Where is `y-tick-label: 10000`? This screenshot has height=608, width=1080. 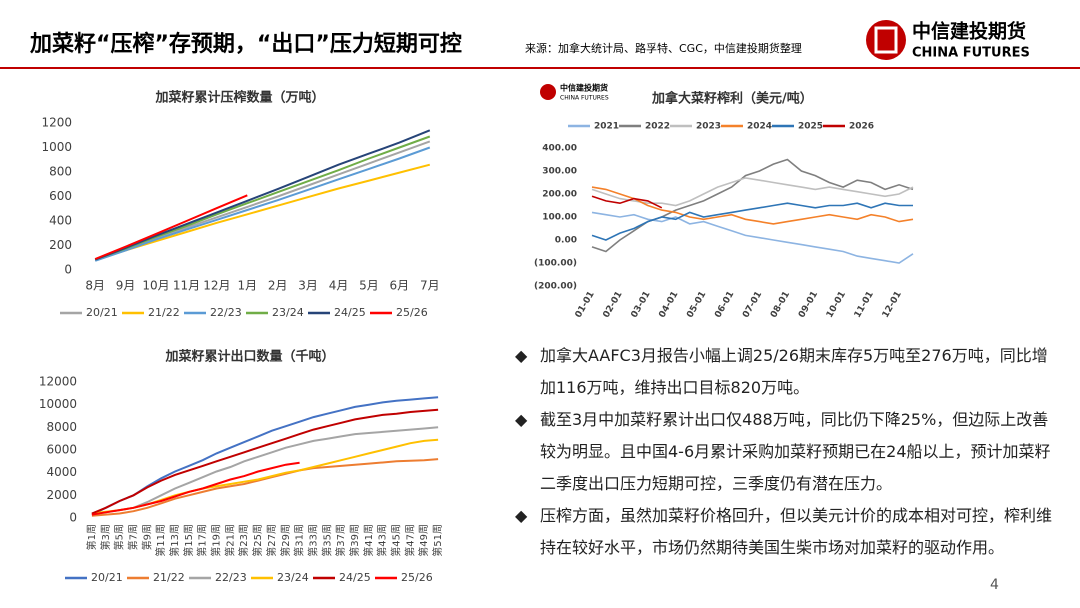 y-tick-label: 10000 is located at coordinates (58, 404).